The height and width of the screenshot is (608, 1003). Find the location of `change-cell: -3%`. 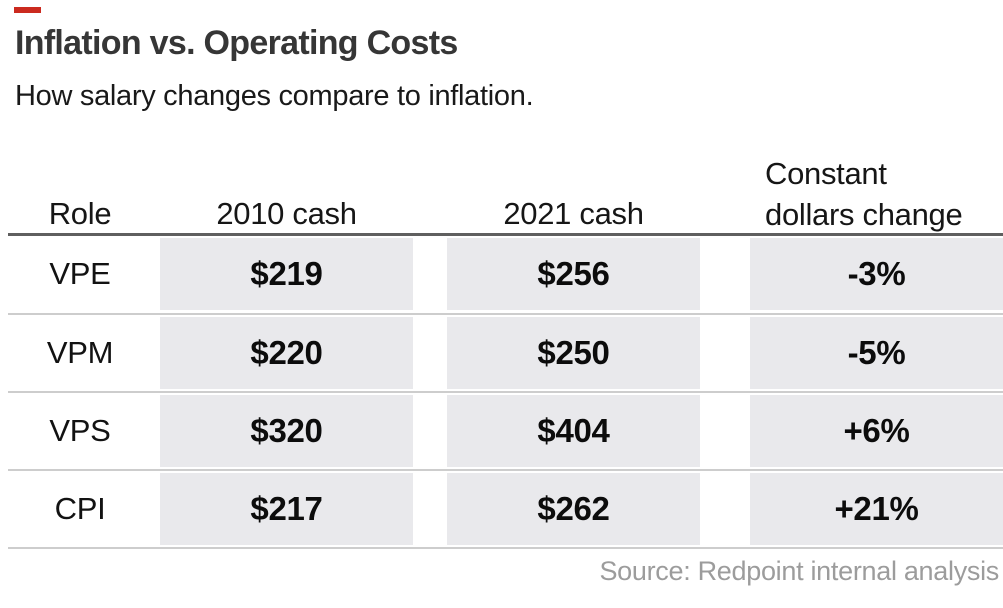

change-cell: -3% is located at coordinates (876, 274).